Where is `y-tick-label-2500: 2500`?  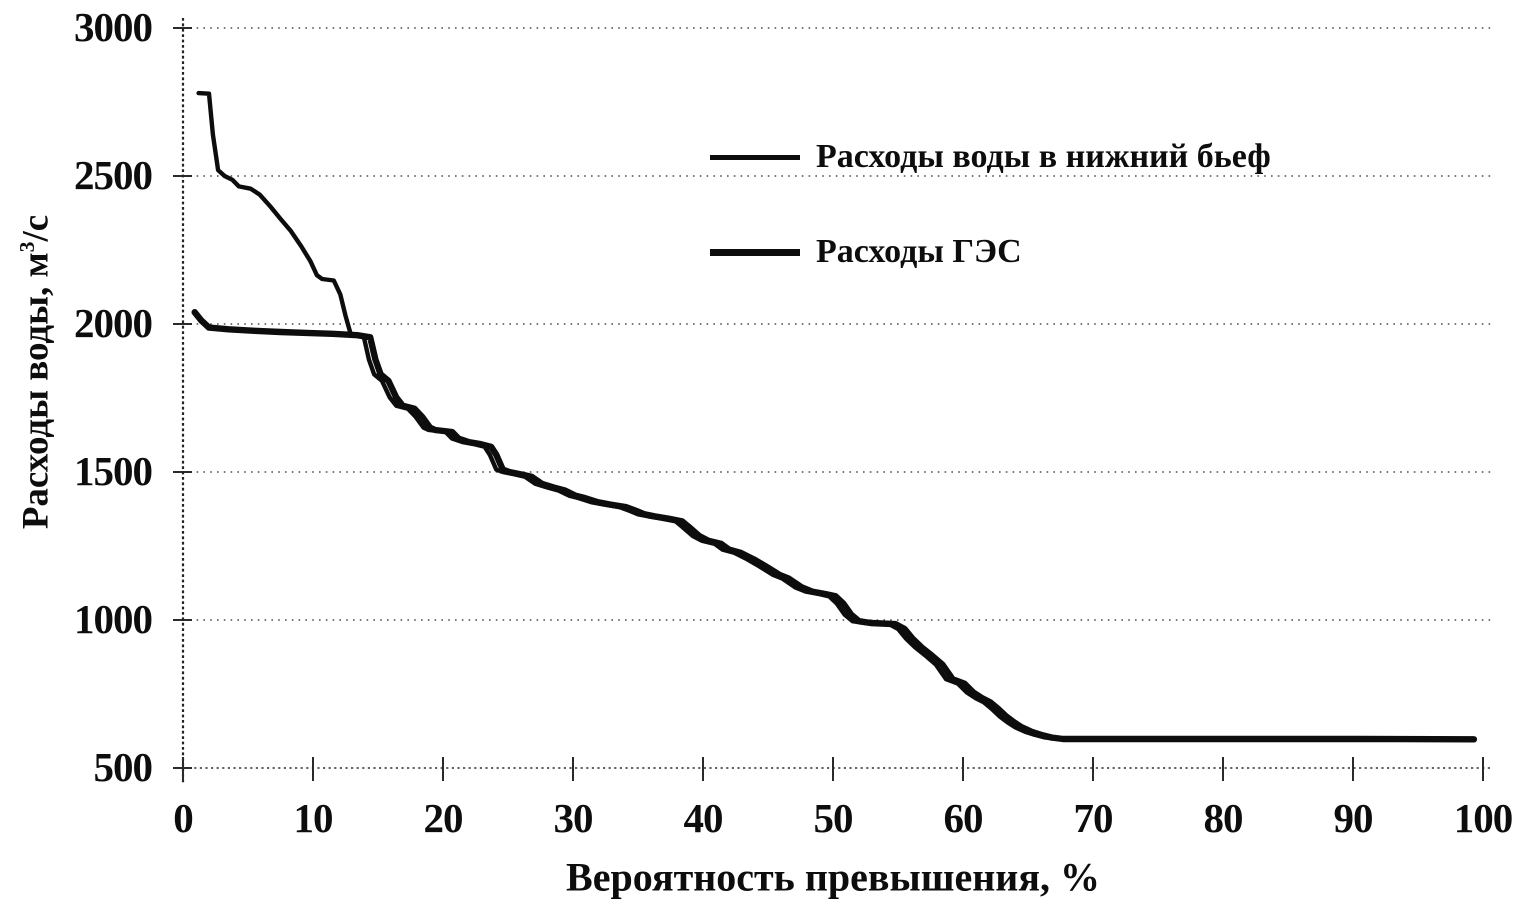
y-tick-label-2500: 2500 is located at coordinates (113, 175).